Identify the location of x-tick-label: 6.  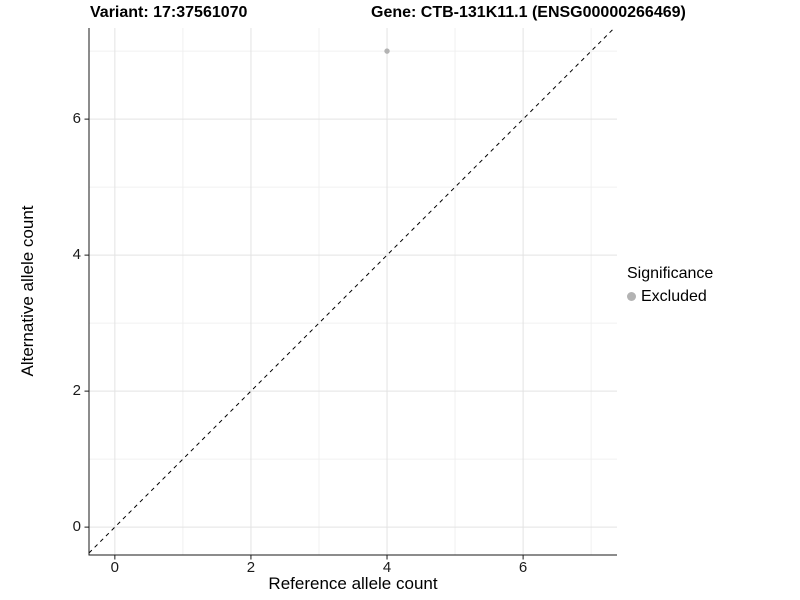
(523, 567).